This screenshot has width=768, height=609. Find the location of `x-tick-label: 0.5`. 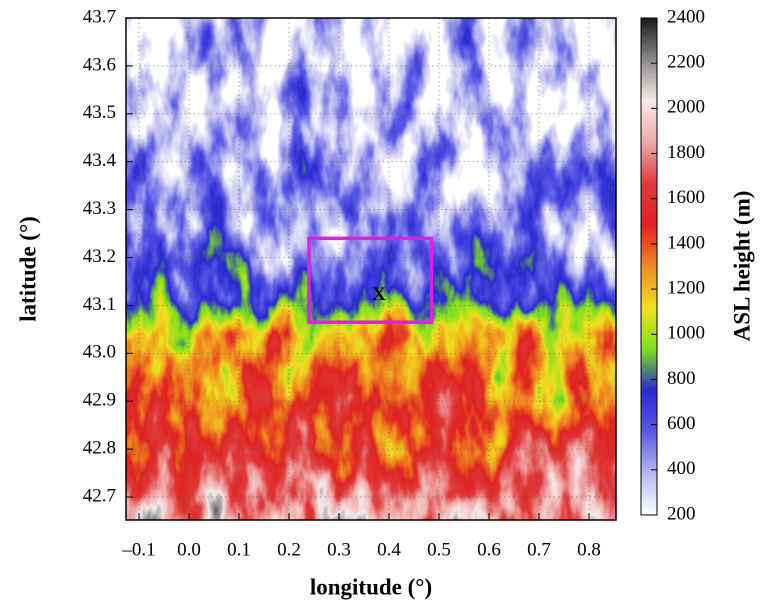

x-tick-label: 0.5 is located at coordinates (439, 549).